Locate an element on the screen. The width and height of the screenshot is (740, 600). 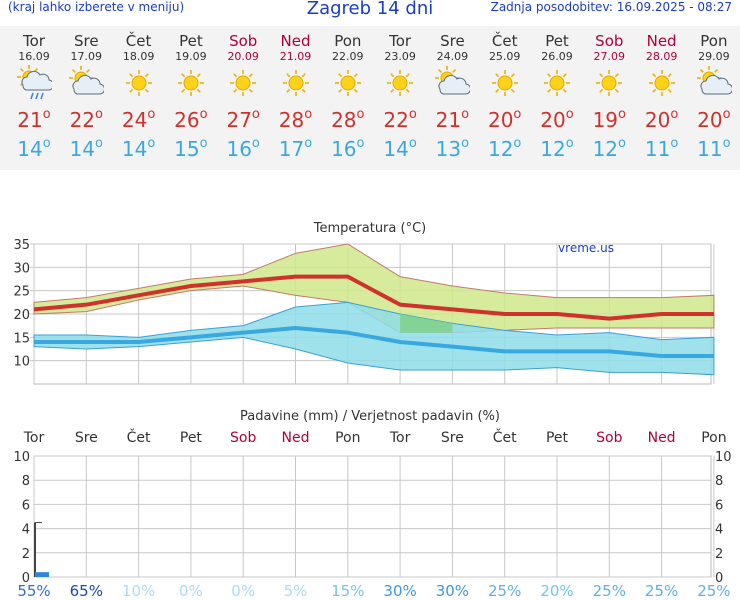
day-column: Pon 22.09 28o 16o is located at coordinates (348, 94).